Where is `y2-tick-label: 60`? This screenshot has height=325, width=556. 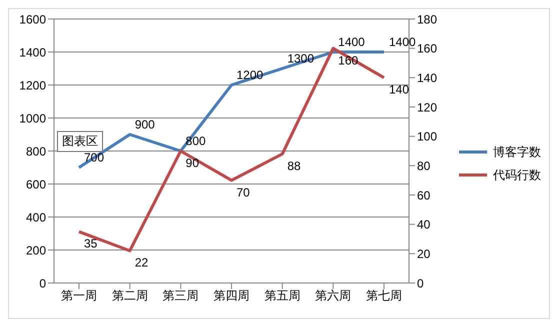
y2-tick-label: 60 is located at coordinates (424, 195).